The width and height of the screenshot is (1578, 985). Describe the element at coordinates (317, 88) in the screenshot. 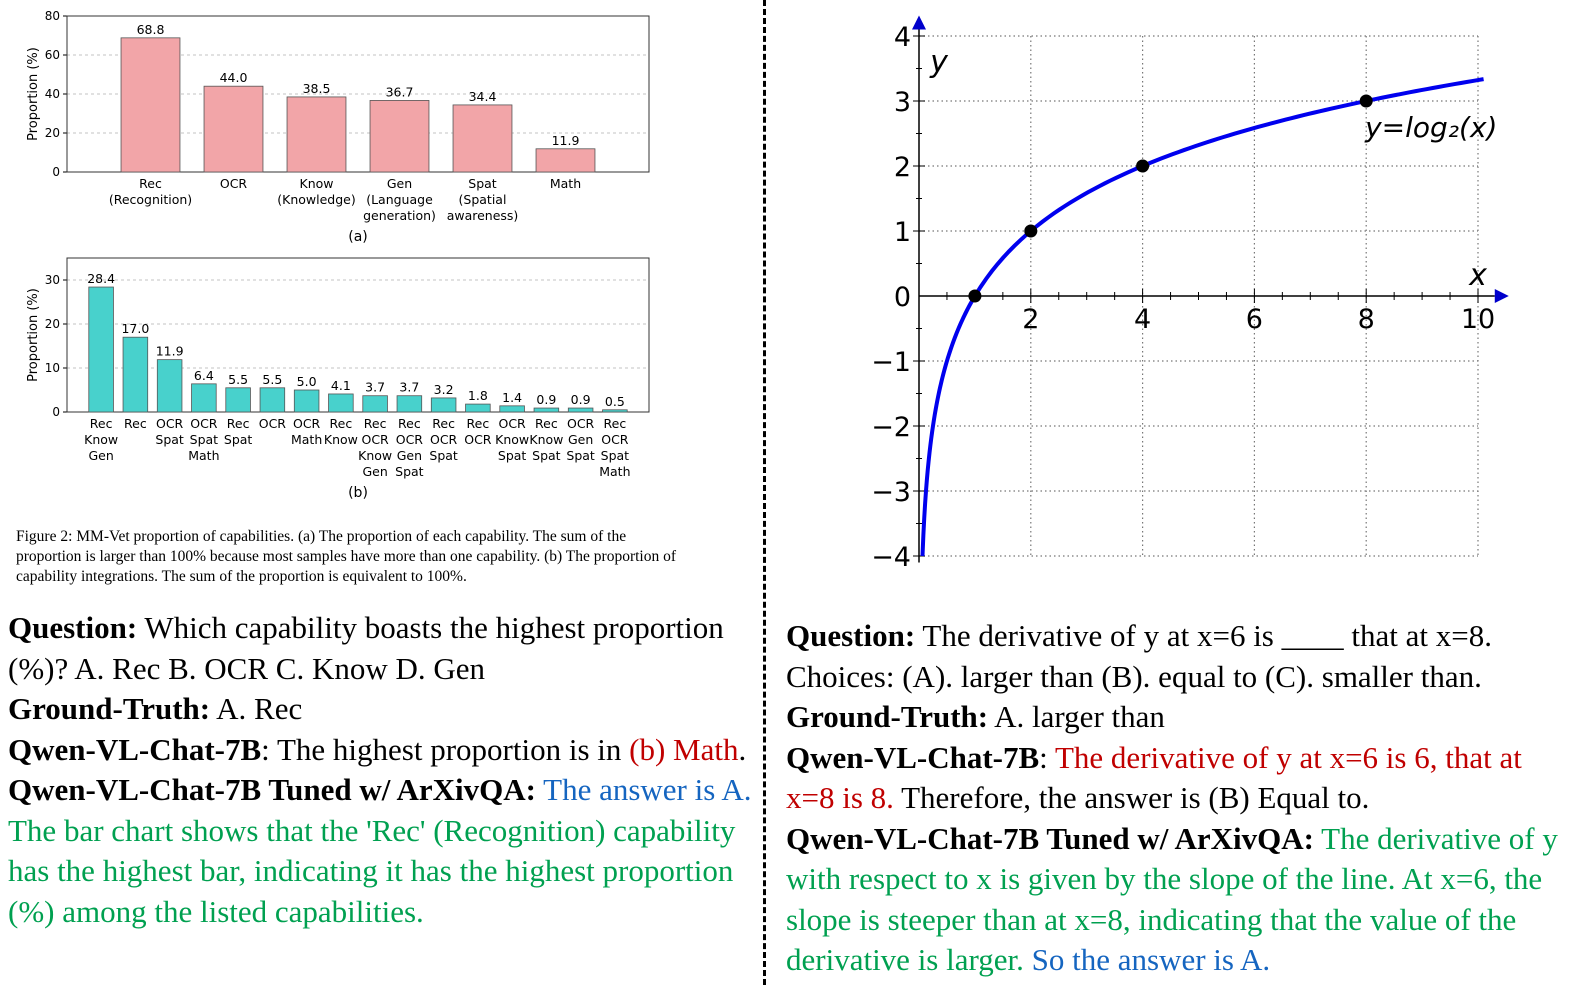

I see `bar-value-label: 38.5` at that location.